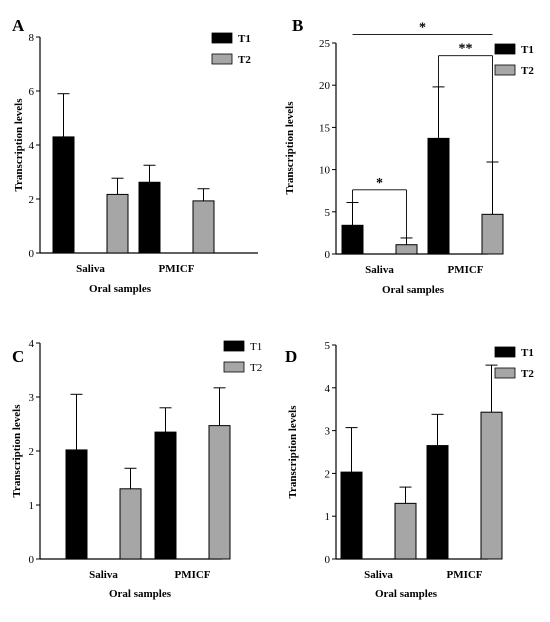 This screenshot has height=622, width=550. I want to click on panel-letter: A, so click(18, 25).